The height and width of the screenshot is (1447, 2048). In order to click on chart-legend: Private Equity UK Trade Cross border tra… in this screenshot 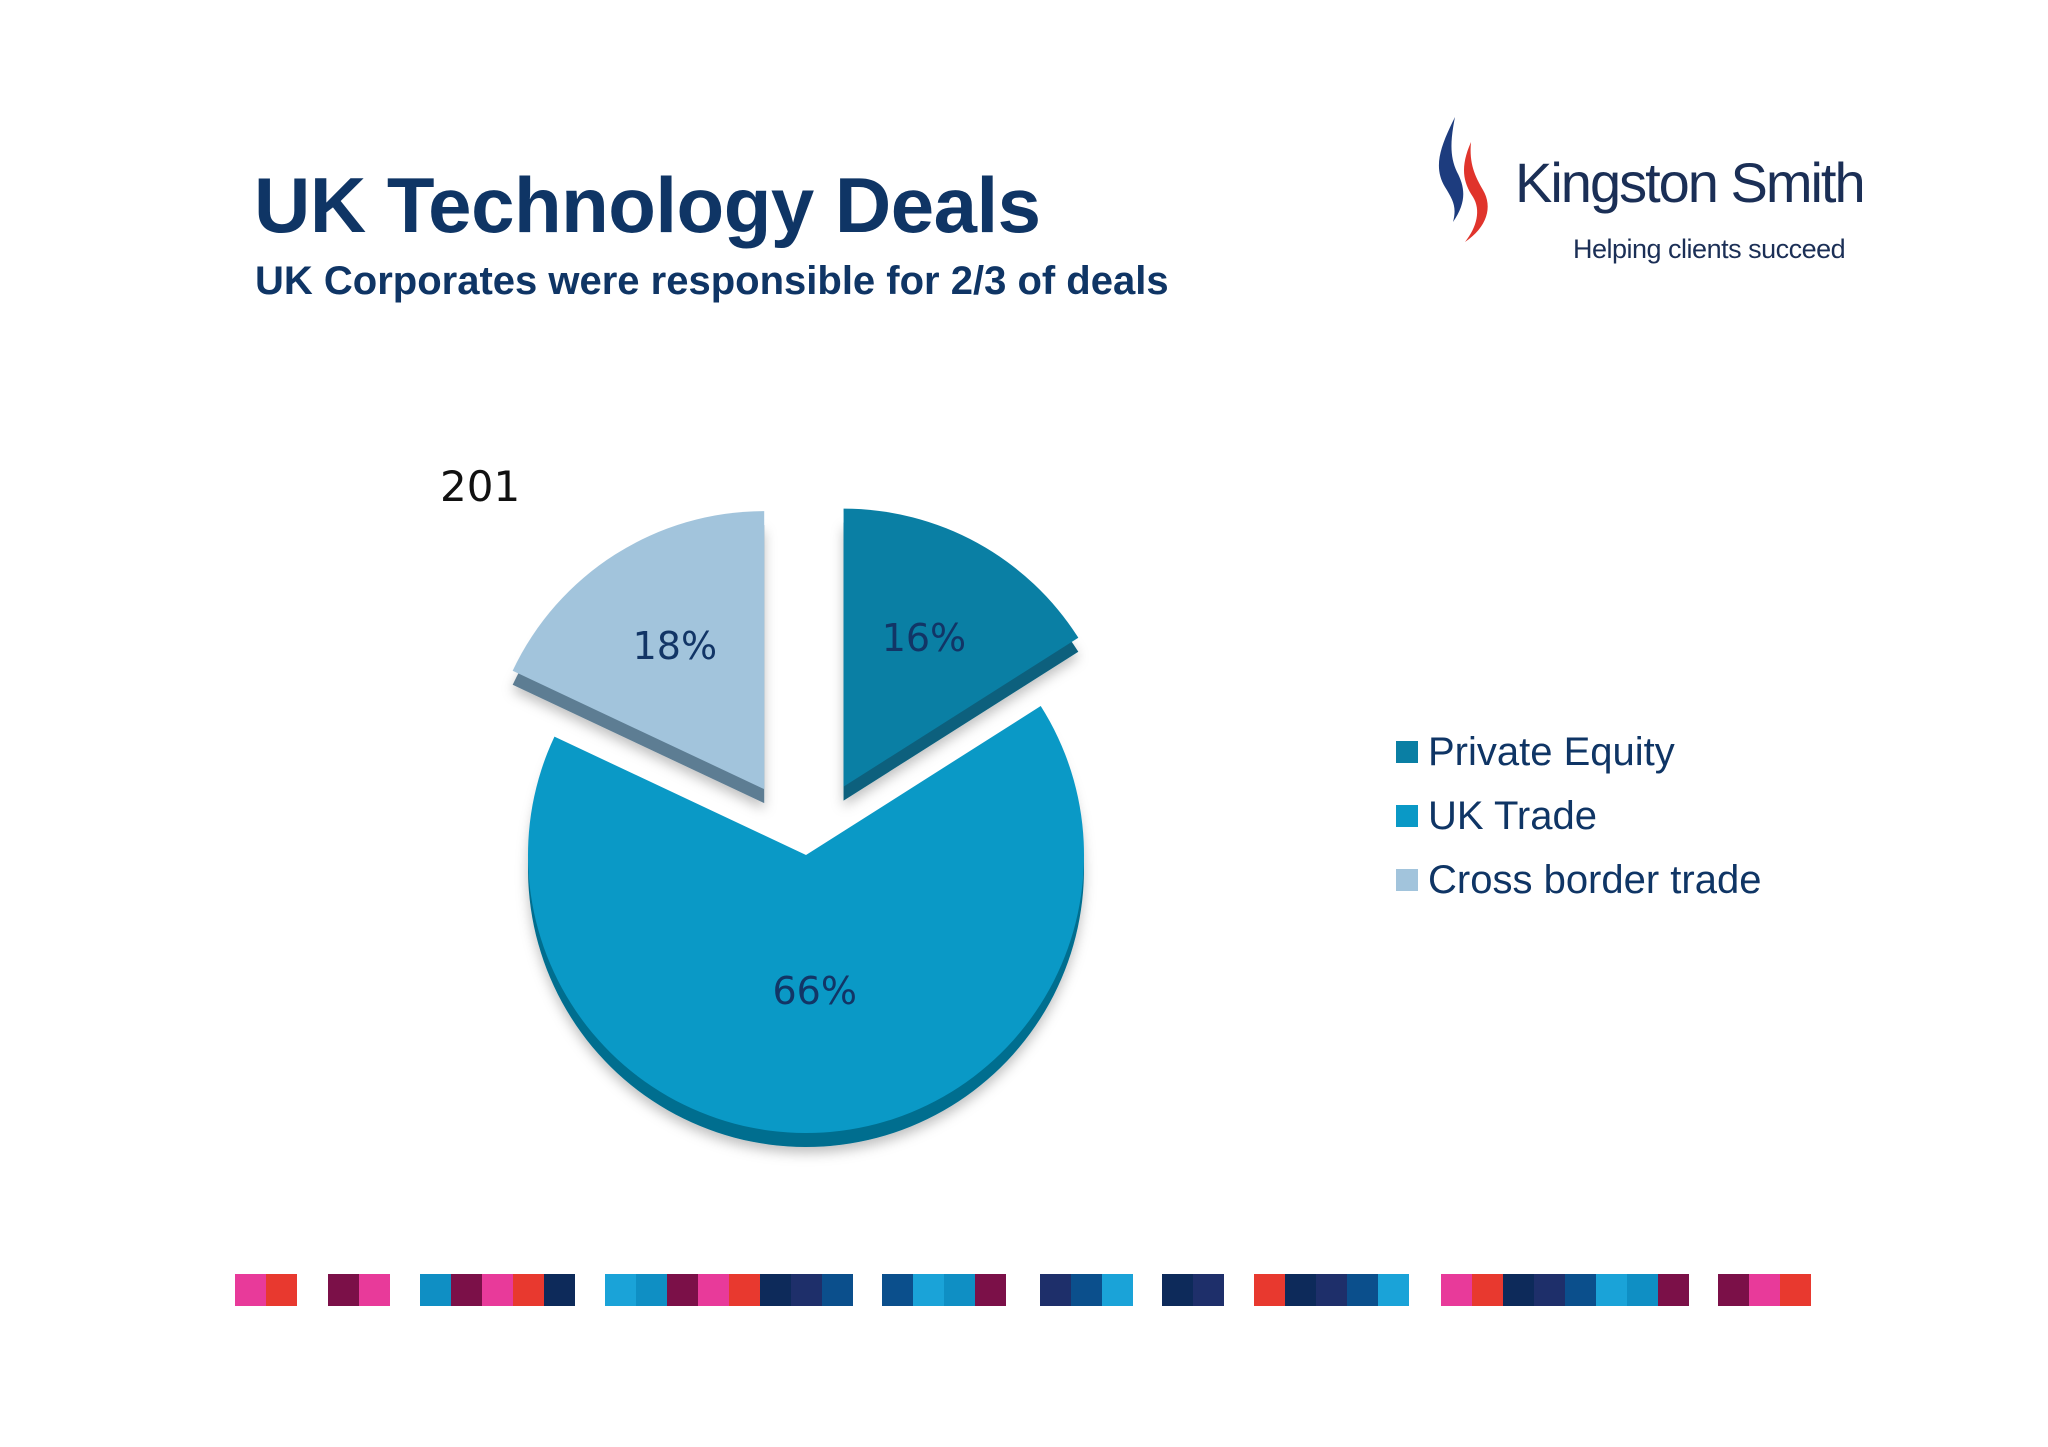, I will do `click(1578, 816)`.